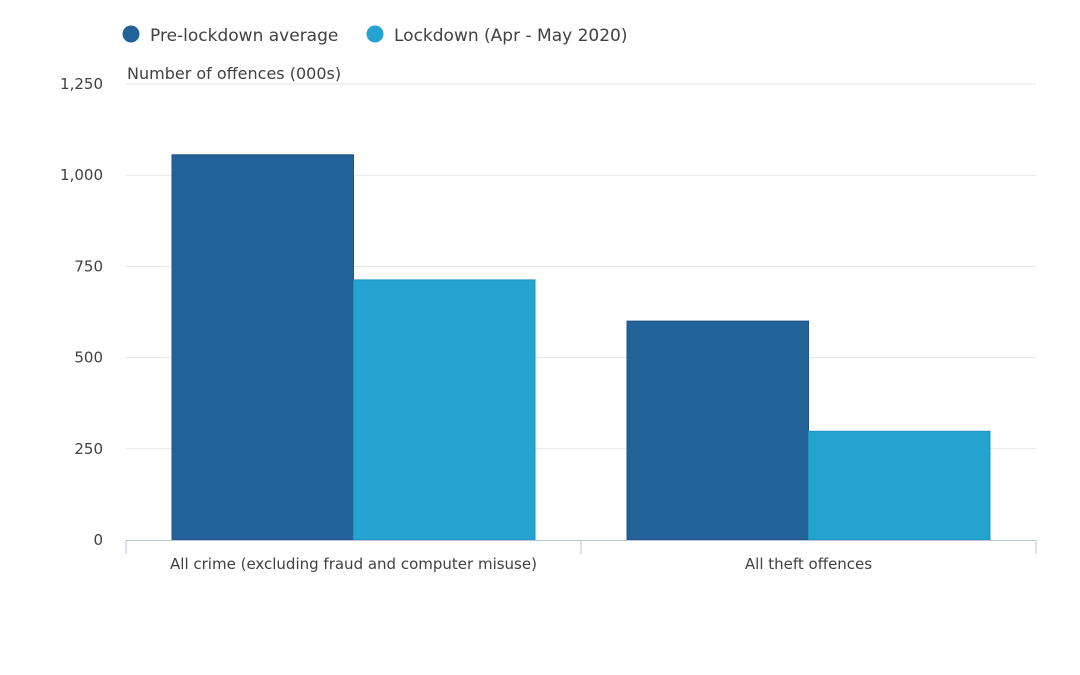  I want to click on y-tick-label: 250, so click(88, 449).